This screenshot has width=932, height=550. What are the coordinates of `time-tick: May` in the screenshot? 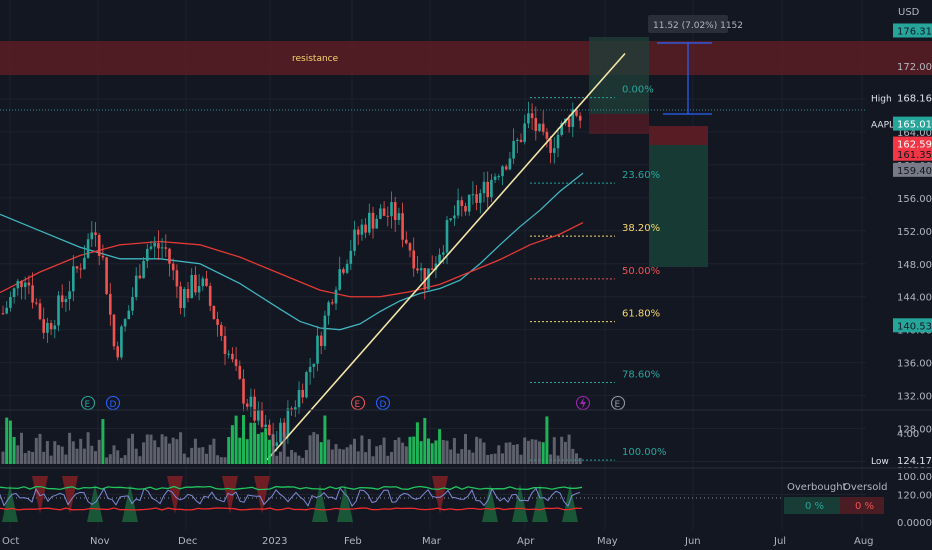 It's located at (607, 541).